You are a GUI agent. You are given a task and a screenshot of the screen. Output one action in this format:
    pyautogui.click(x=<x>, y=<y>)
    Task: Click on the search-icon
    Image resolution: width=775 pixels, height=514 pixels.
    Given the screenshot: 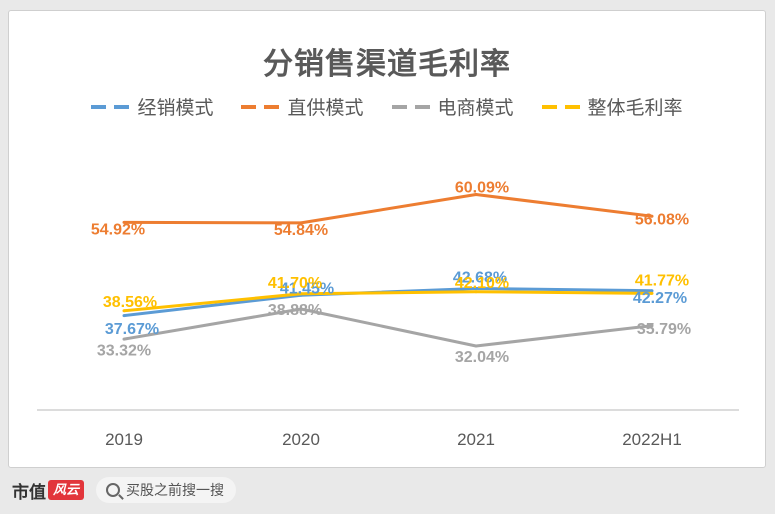 What is the action you would take?
    pyautogui.click(x=113, y=490)
    